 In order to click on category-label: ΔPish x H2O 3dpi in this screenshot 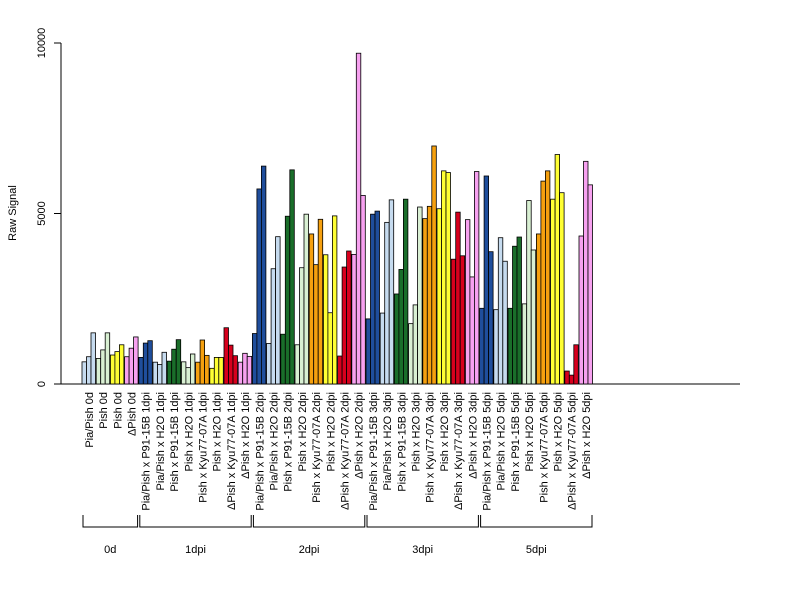, I will do `click(473, 435)`.